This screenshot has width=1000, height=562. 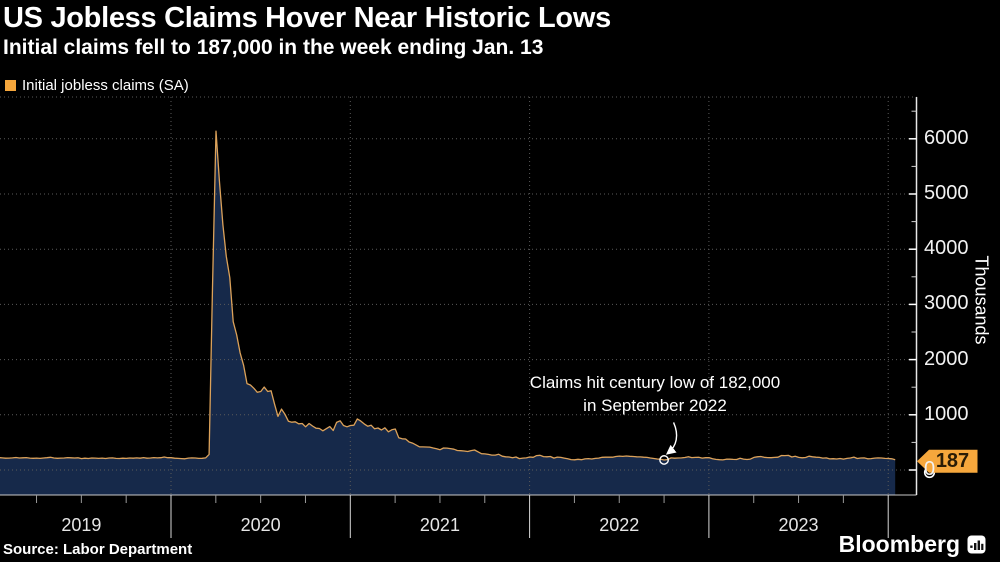 What do you see at coordinates (930, 469) in the screenshot?
I see `y-tick-label-0: 0` at bounding box center [930, 469].